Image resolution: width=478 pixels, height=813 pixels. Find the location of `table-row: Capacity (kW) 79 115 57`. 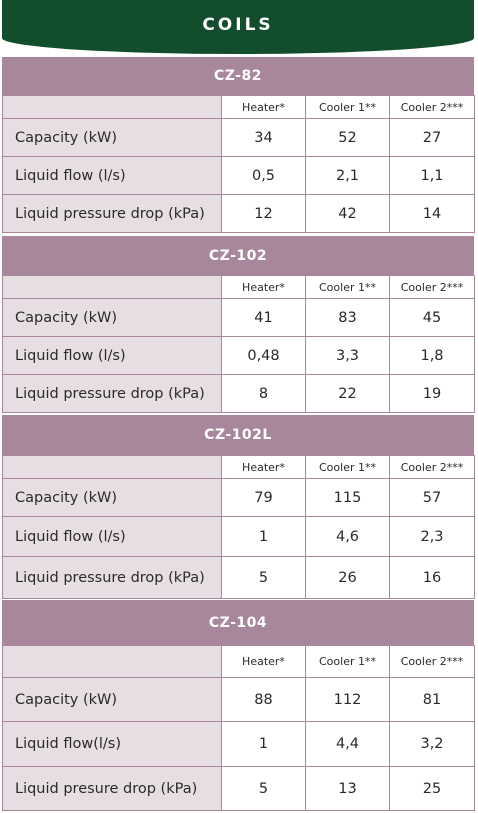

table-row: Capacity (kW) 79 115 57 is located at coordinates (238, 497).